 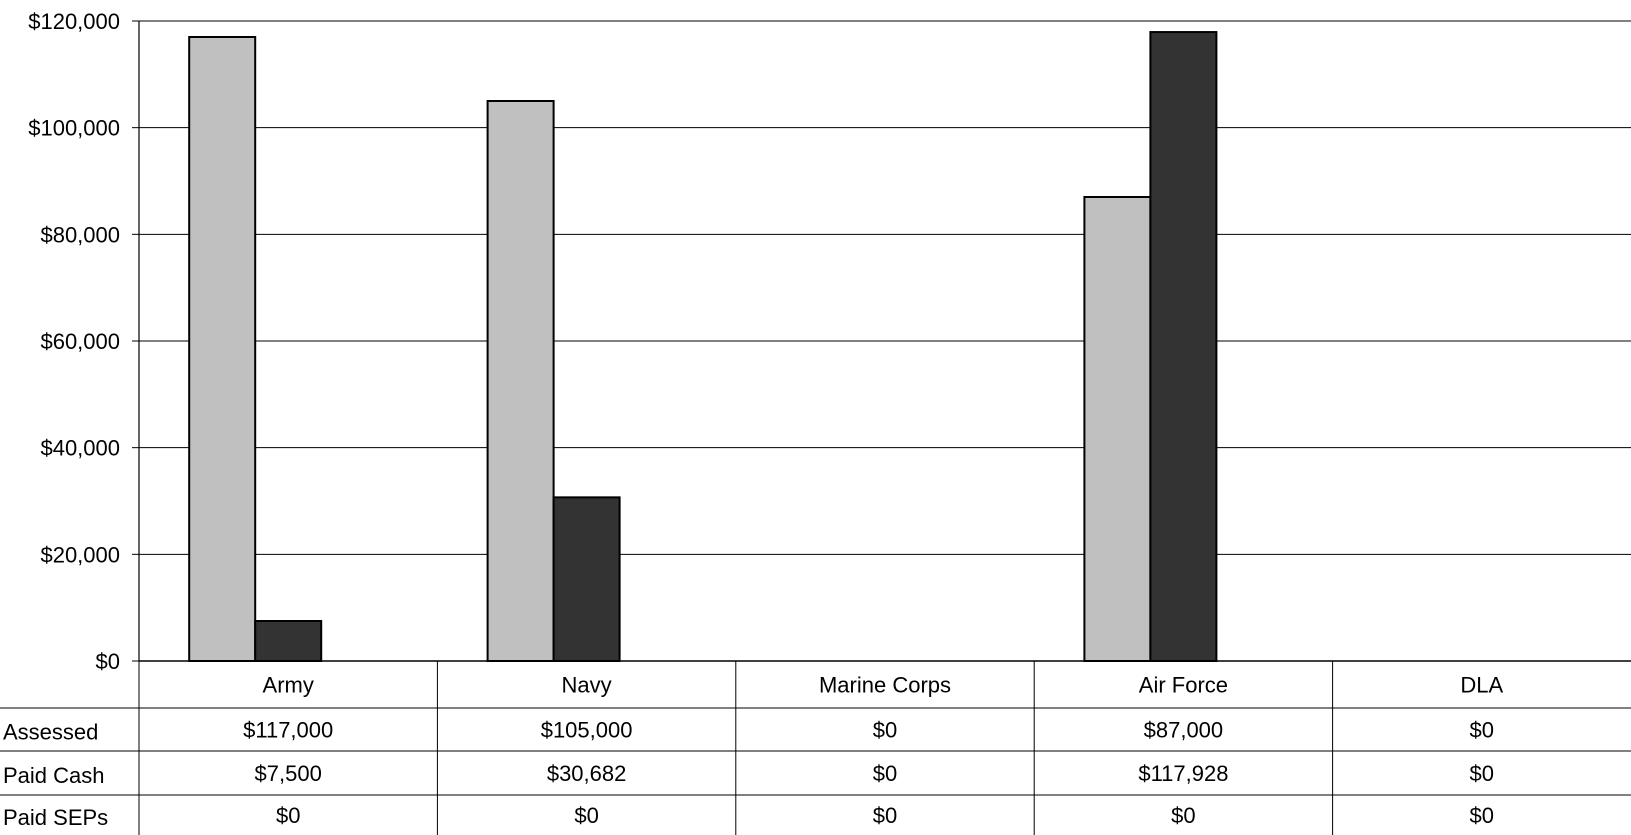 What do you see at coordinates (1183, 773) in the screenshot?
I see `data-table-cell: $117,928` at bounding box center [1183, 773].